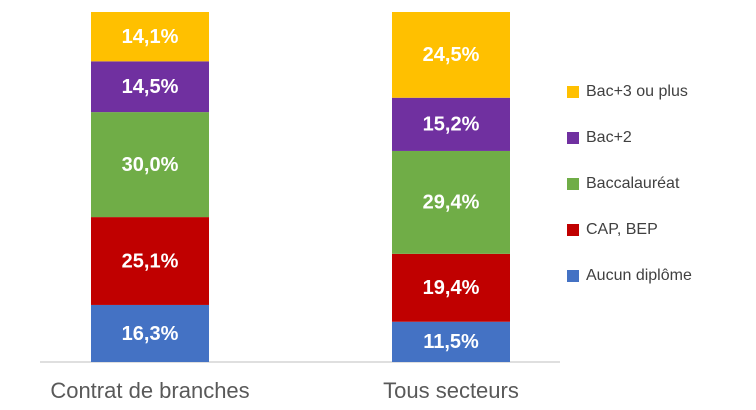 The image size is (756, 410). I want to click on data-label: 25,1%, so click(150, 261).